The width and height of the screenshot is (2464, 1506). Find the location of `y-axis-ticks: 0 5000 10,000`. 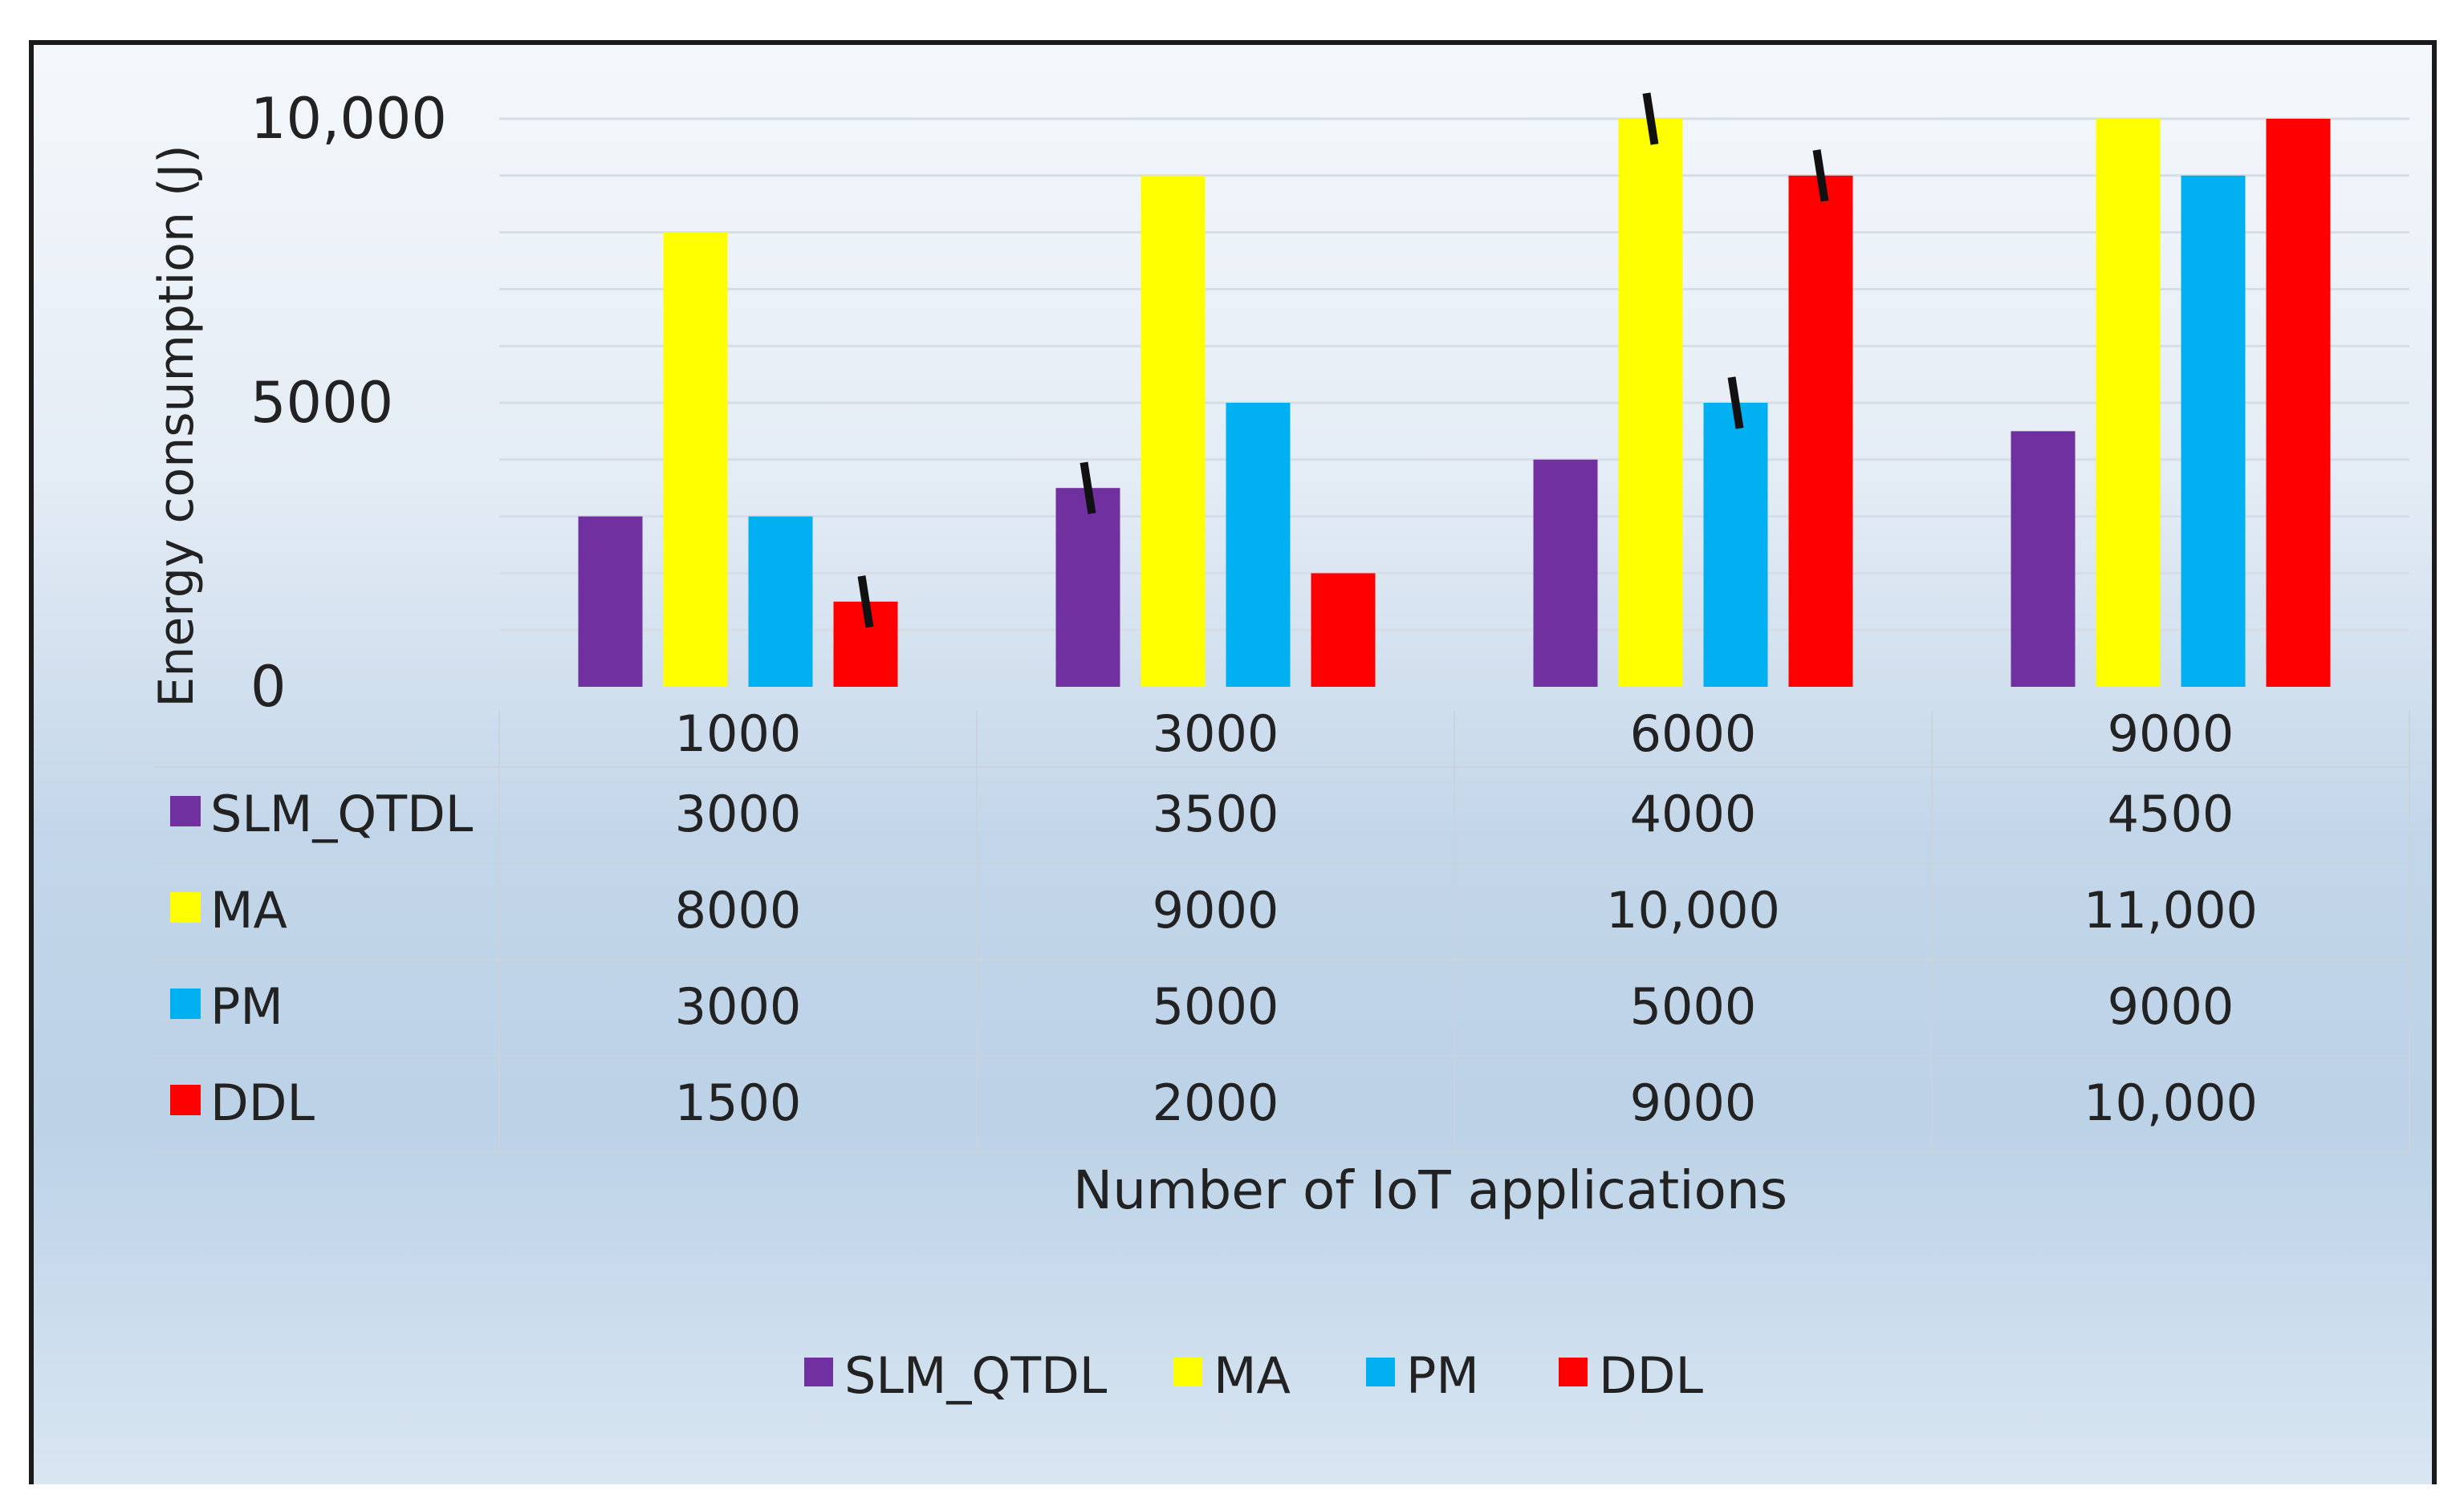

y-axis-ticks: 0 5000 10,000 is located at coordinates (348, 403).